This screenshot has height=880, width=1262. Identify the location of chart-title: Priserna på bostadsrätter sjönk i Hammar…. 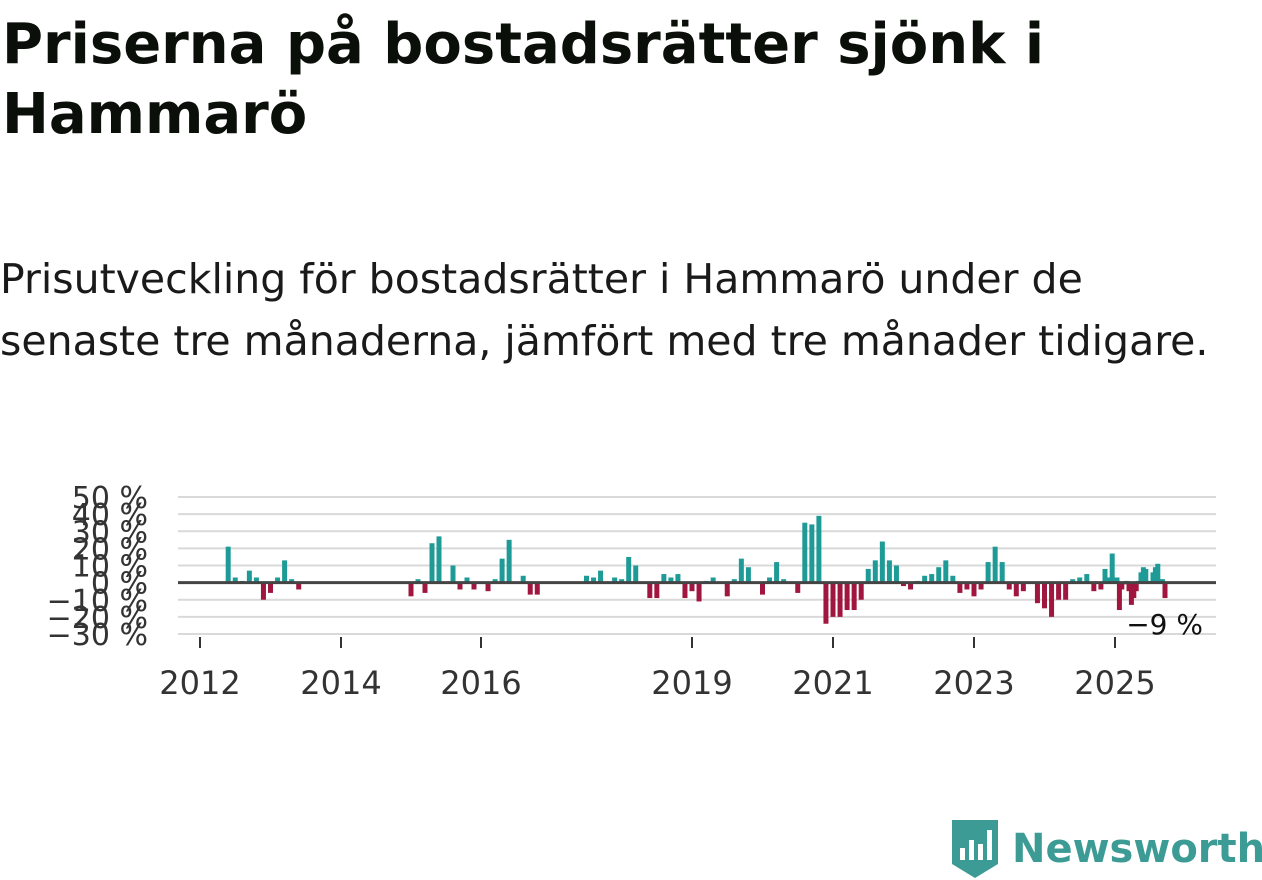
(523, 79).